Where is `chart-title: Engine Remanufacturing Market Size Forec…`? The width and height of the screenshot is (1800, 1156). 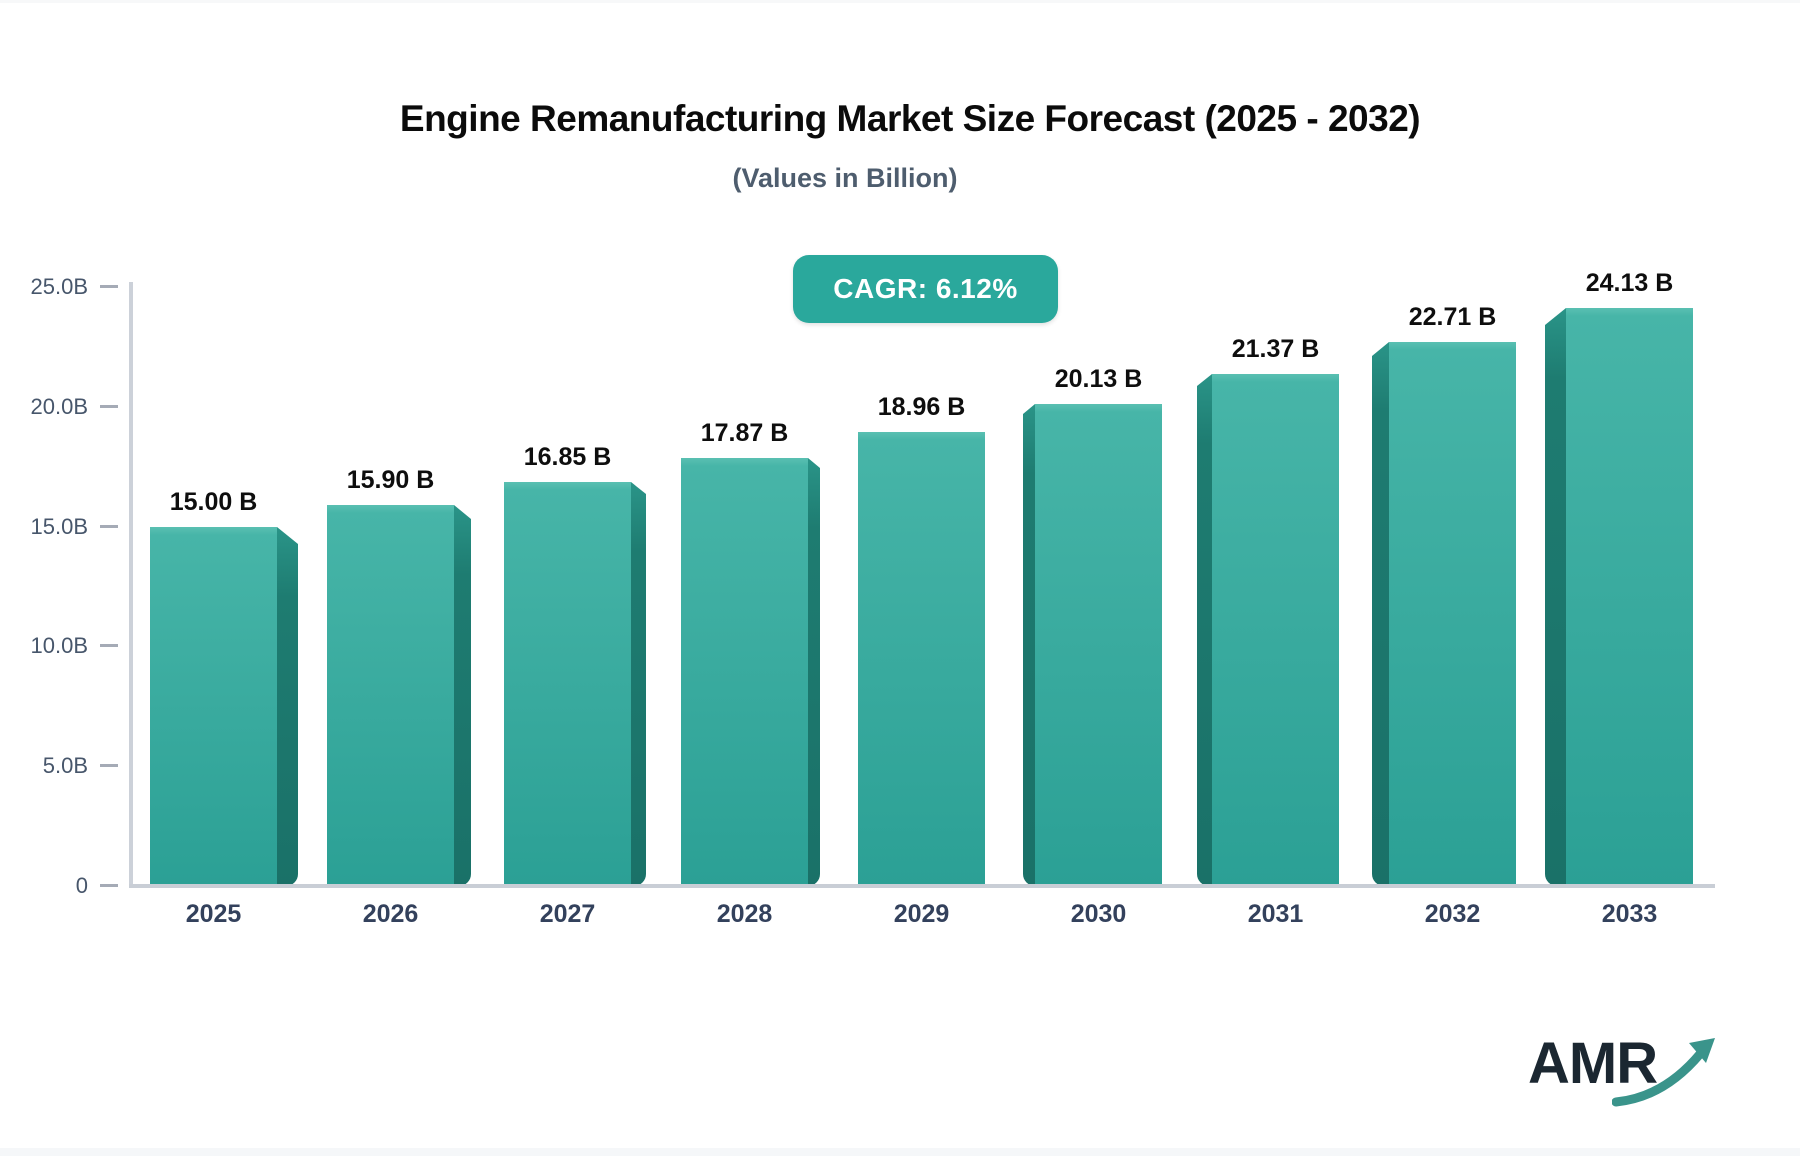
chart-title: Engine Remanufacturing Market Size Forec… is located at coordinates (910, 118).